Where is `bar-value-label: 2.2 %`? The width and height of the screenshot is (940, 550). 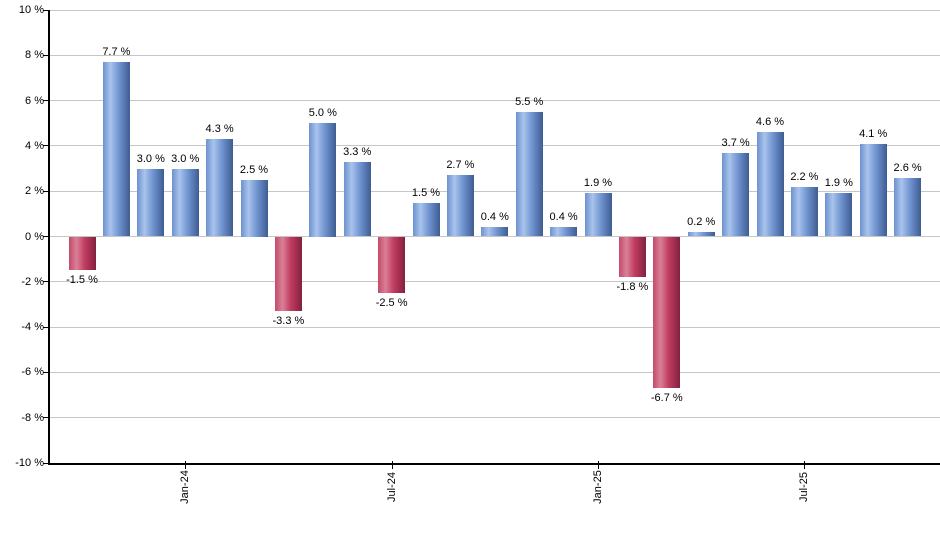
bar-value-label: 2.2 % is located at coordinates (804, 176).